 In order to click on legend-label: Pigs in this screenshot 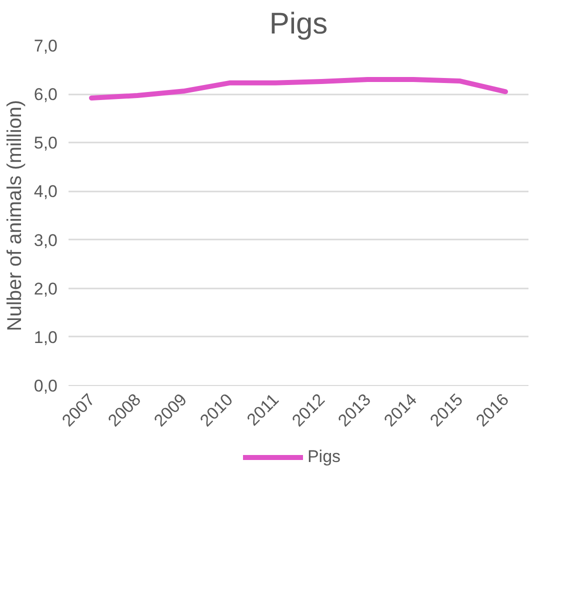, I will do `click(324, 456)`.